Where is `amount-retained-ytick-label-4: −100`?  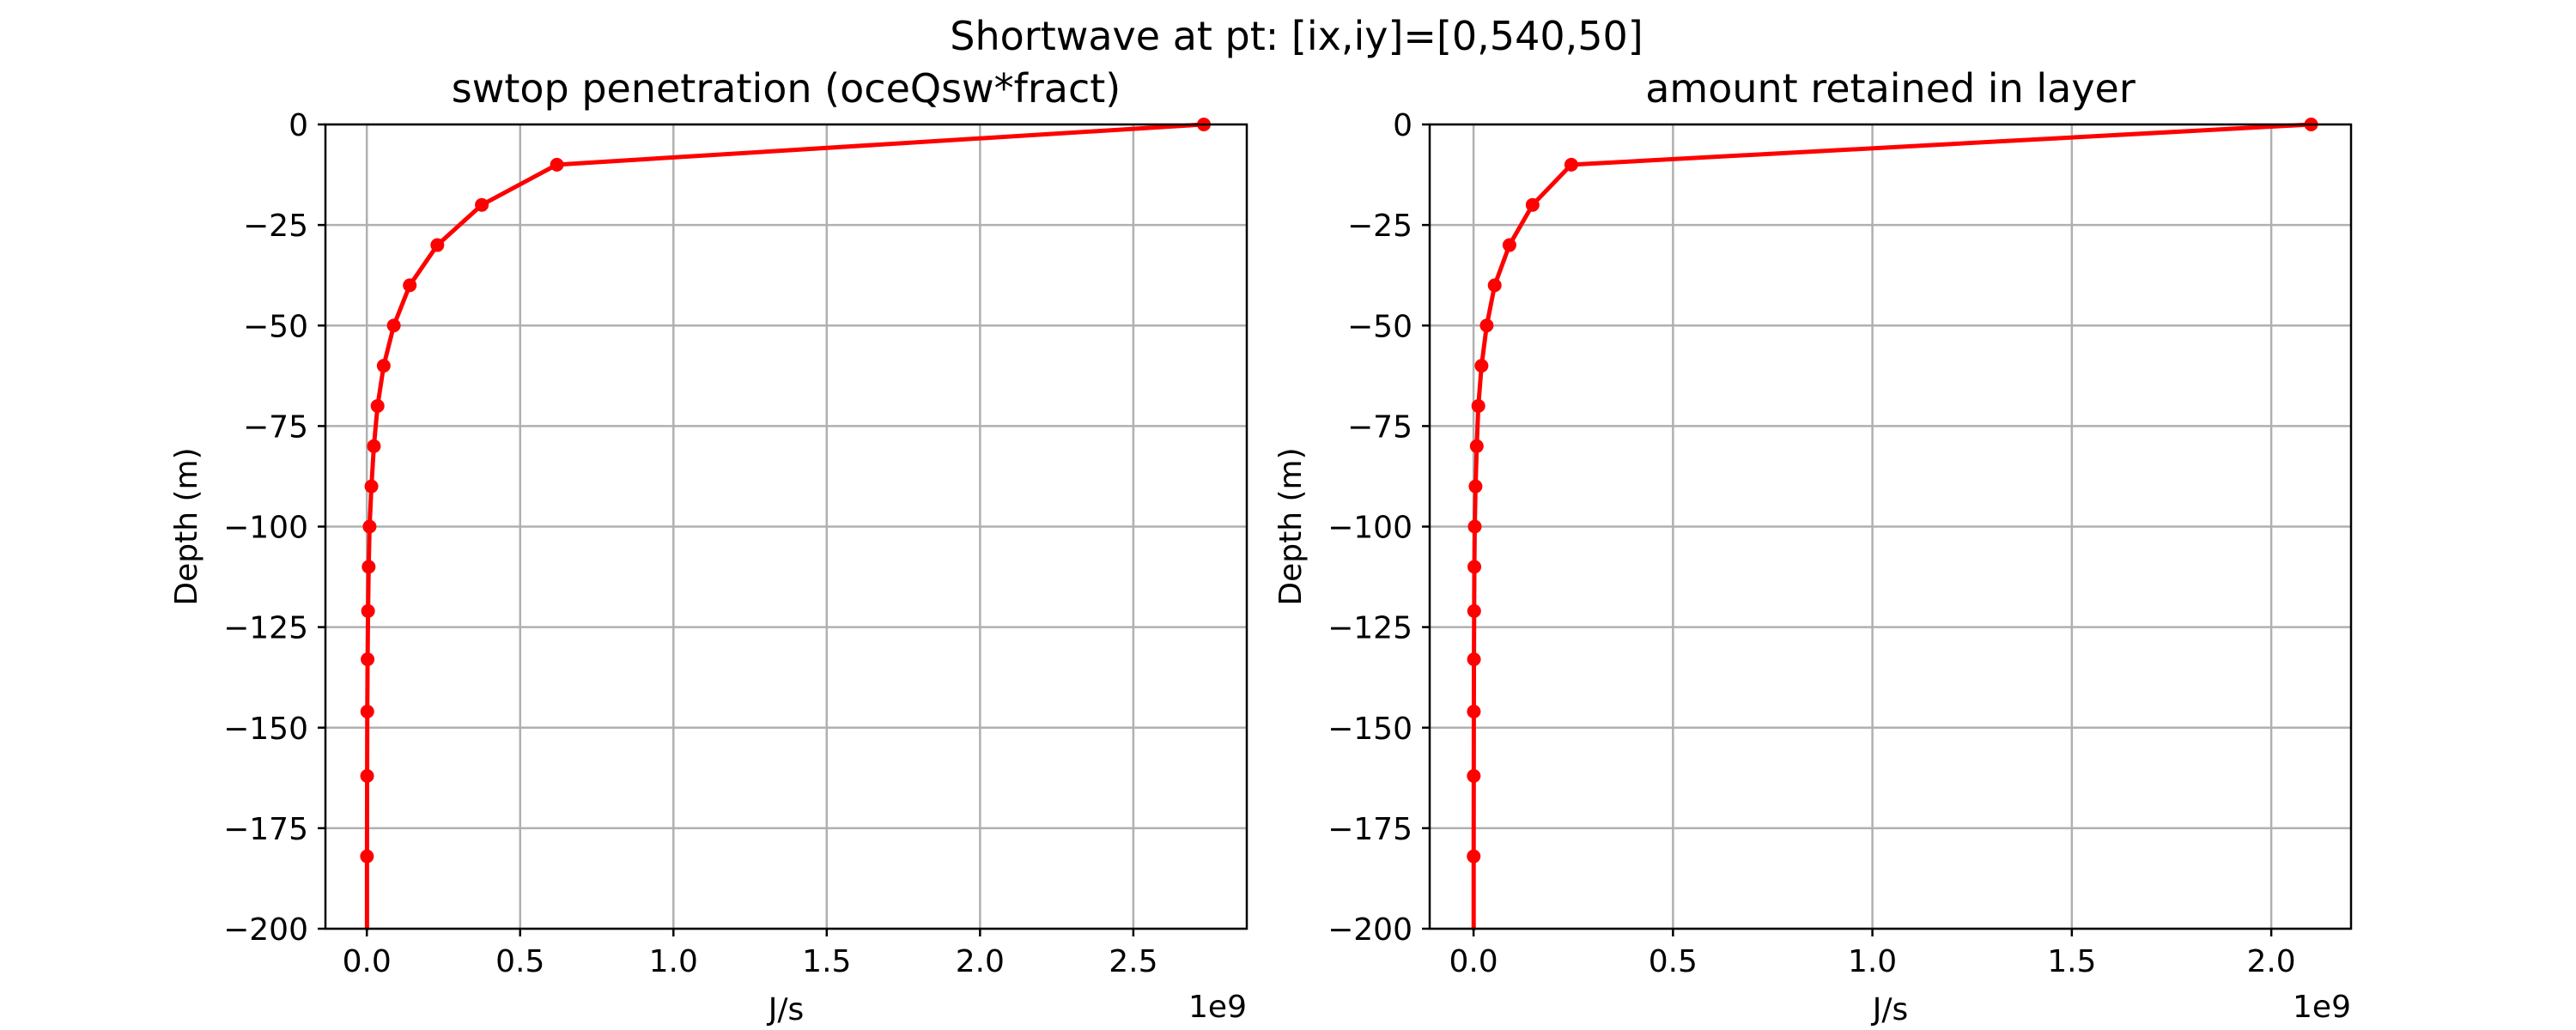
amount-retained-ytick-label-4: −100 is located at coordinates (1370, 528).